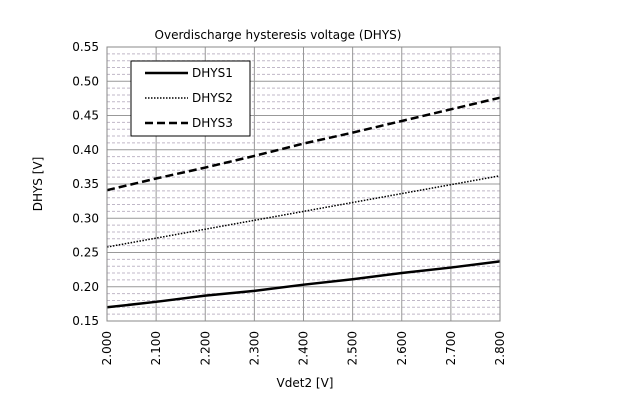 This screenshot has height=414, width=640. I want to click on y-tick-label: 0.55, so click(85, 47).